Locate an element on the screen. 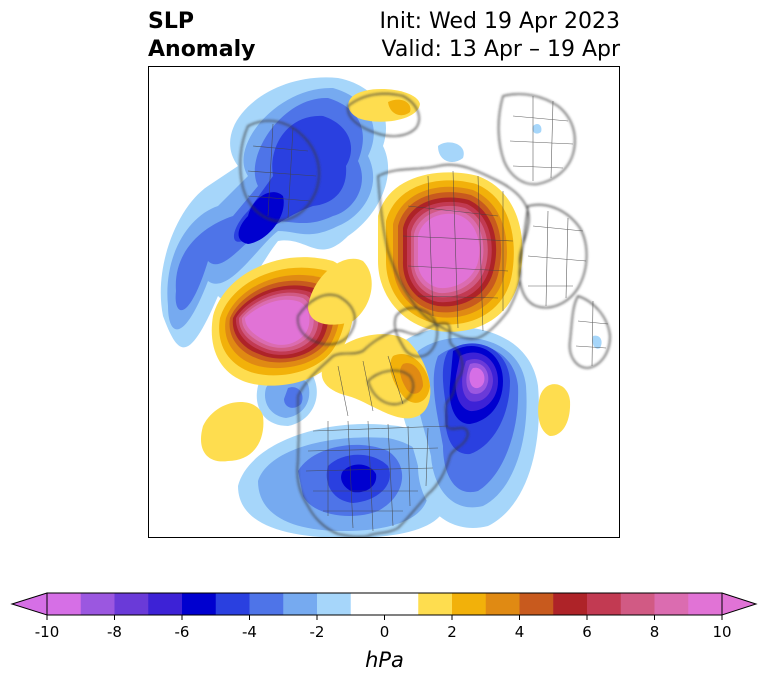  title-valid-range: Valid: 13 Apr – 19 Apr is located at coordinates (501, 49).